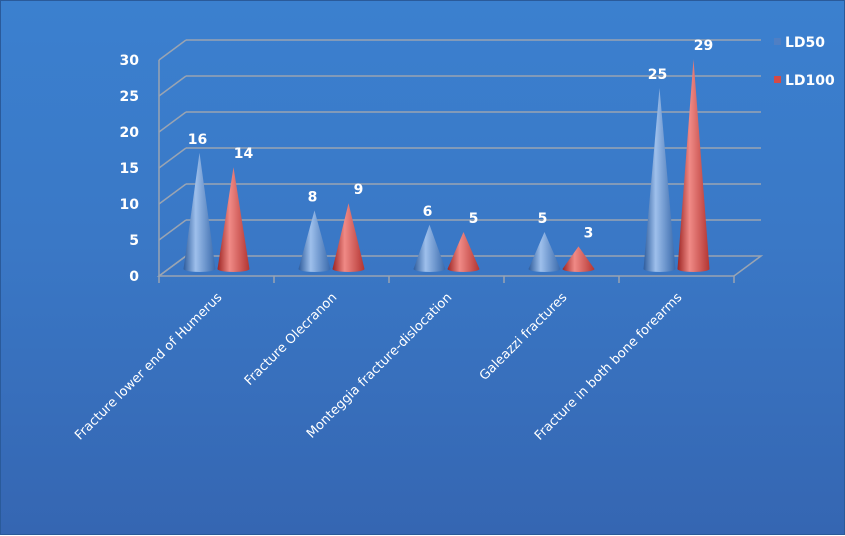  Describe the element at coordinates (805, 43) in the screenshot. I see `legend-label-LD50: LD50` at that location.